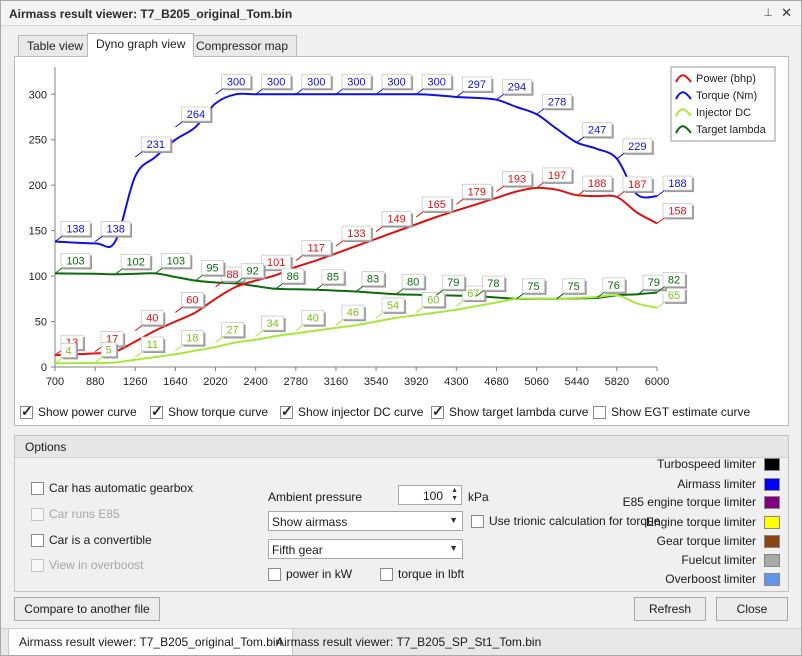 The image size is (802, 656). What do you see at coordinates (454, 498) in the screenshot?
I see `spin-down-icon: ▼` at bounding box center [454, 498].